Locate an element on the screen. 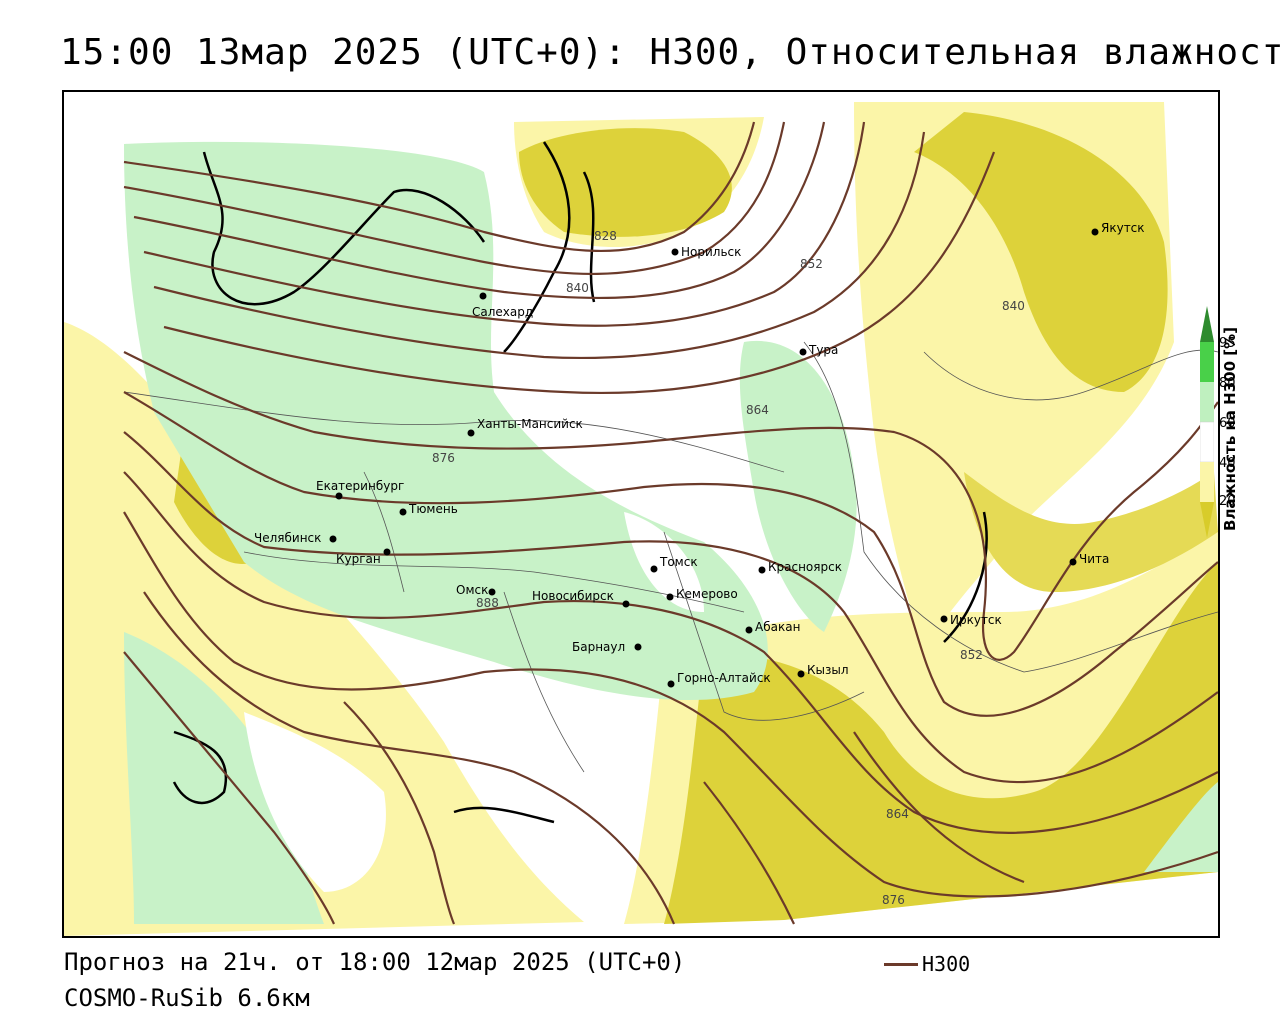  colorbar-tick: 20 is located at coordinates (1227, 501).